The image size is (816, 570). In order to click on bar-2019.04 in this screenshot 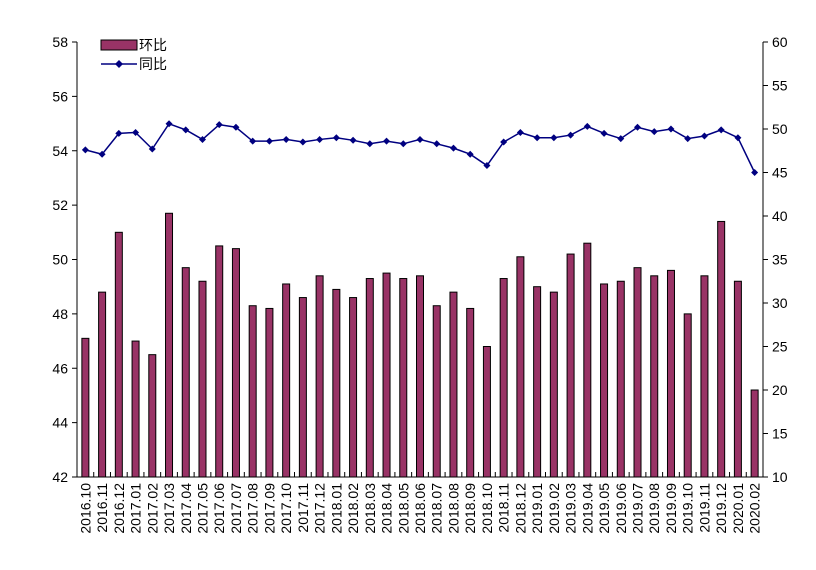, I will do `click(587, 360)`.